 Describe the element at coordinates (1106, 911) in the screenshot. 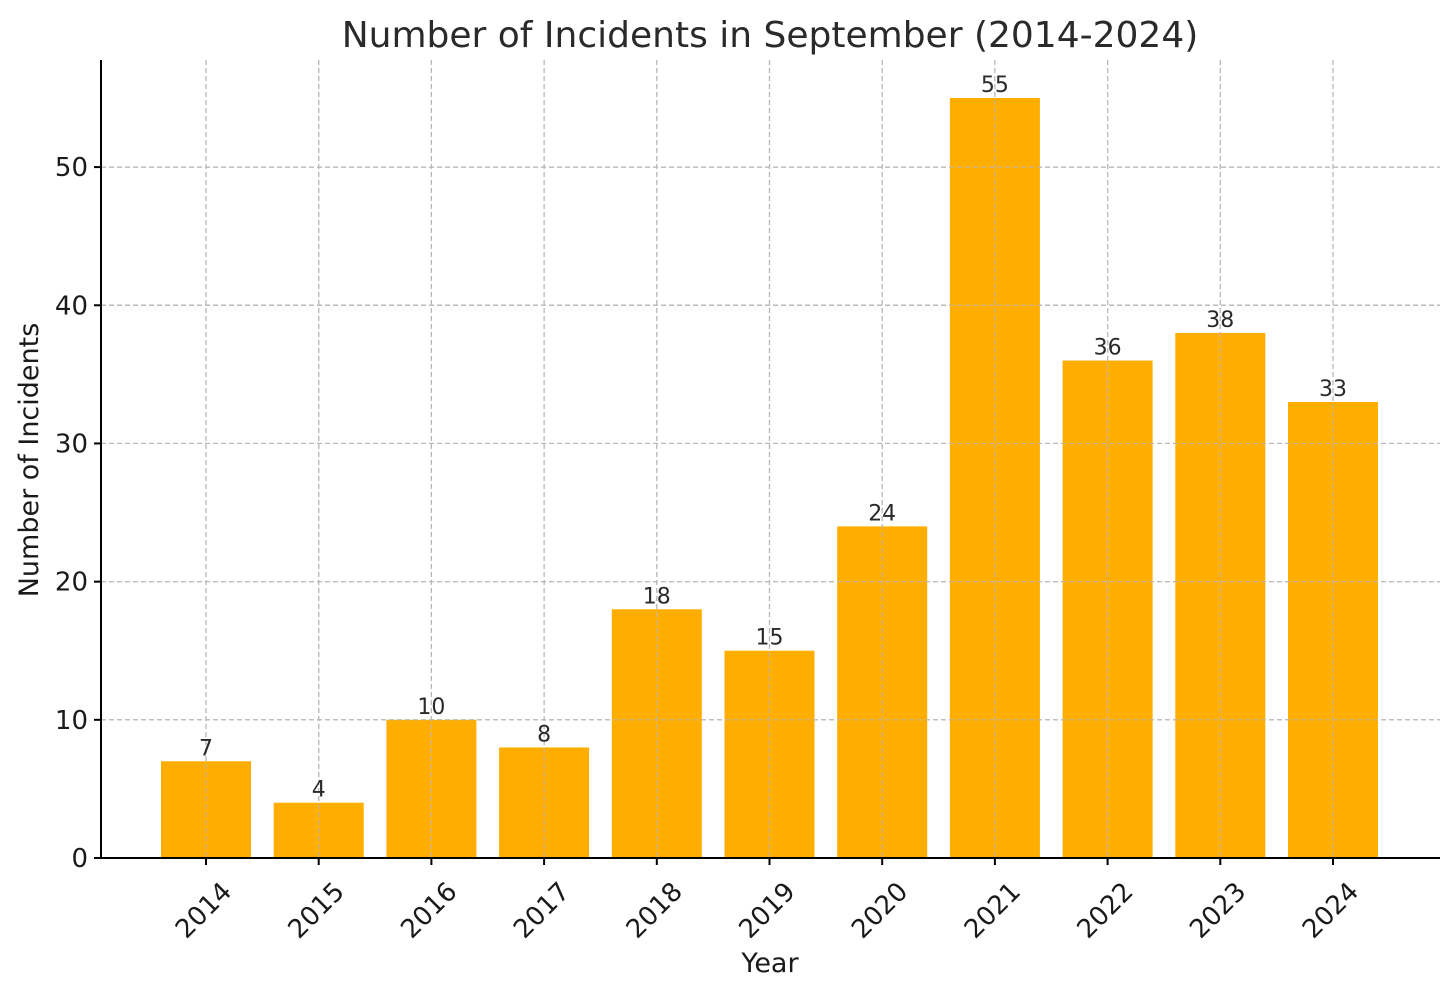

I see `x-tick-label-2022: 2022` at that location.